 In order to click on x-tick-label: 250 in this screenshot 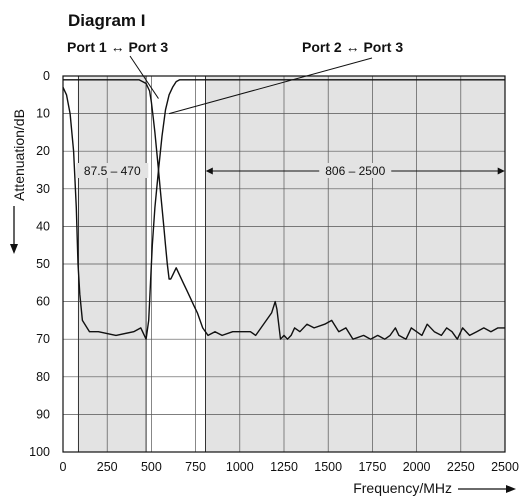, I will do `click(107, 467)`.